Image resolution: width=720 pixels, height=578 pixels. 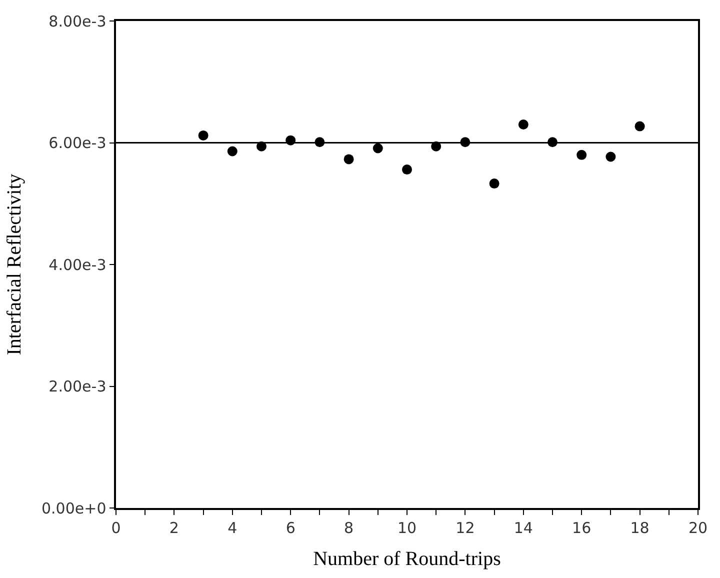 I want to click on x-tick-label: 18, so click(x=640, y=527).